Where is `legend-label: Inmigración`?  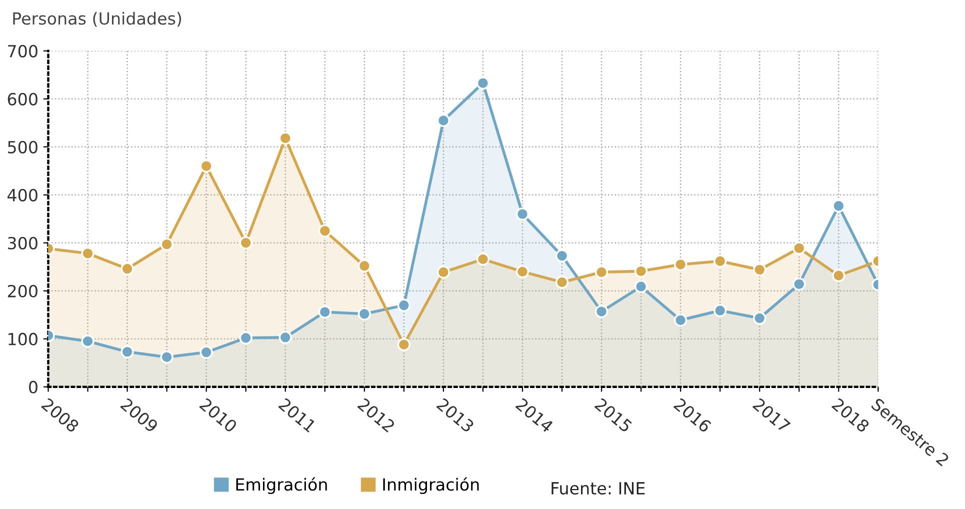 legend-label: Inmigración is located at coordinates (431, 485).